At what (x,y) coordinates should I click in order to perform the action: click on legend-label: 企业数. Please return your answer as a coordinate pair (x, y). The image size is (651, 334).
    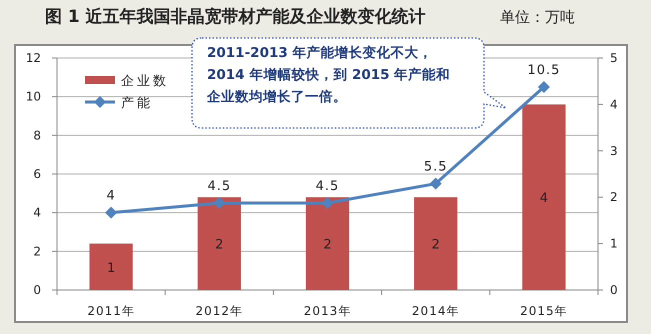
    Looking at the image, I should click on (145, 81).